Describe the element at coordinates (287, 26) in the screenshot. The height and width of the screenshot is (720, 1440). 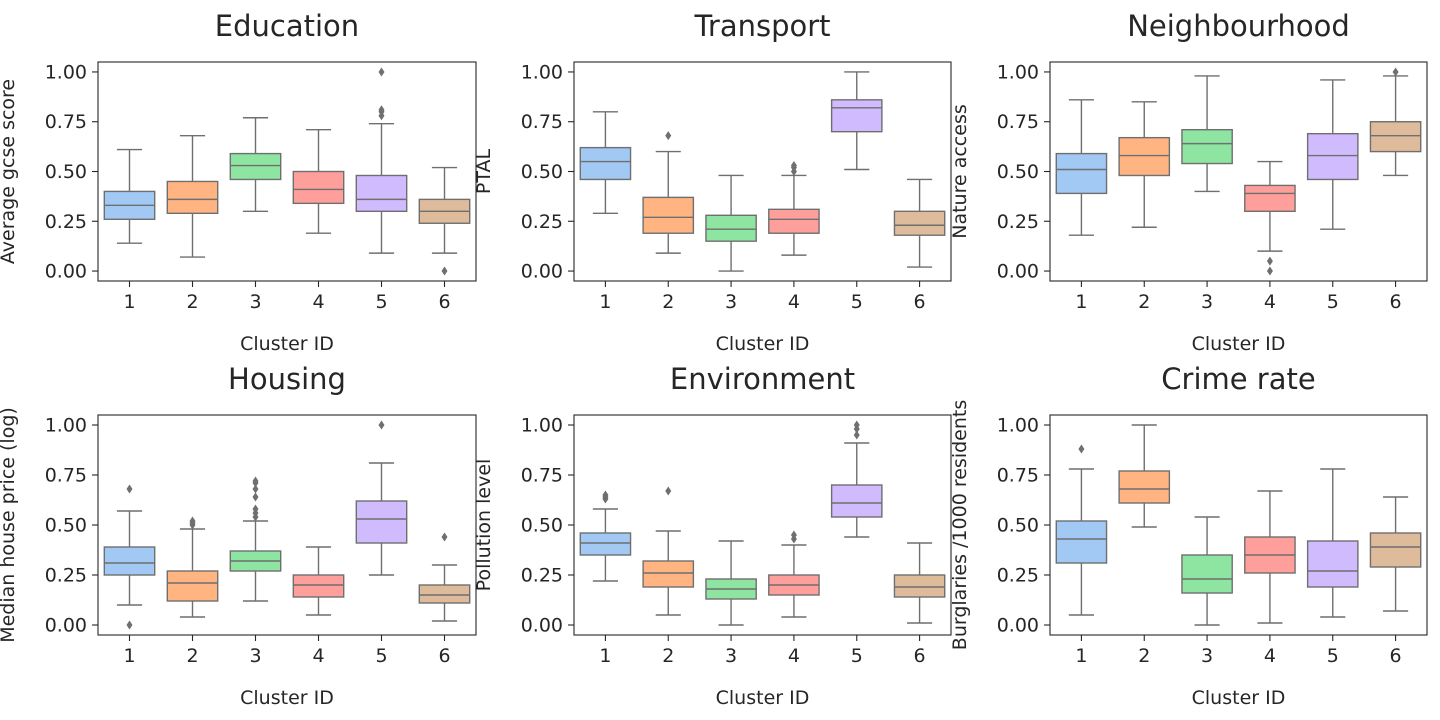
I see `chart-title: Education` at that location.